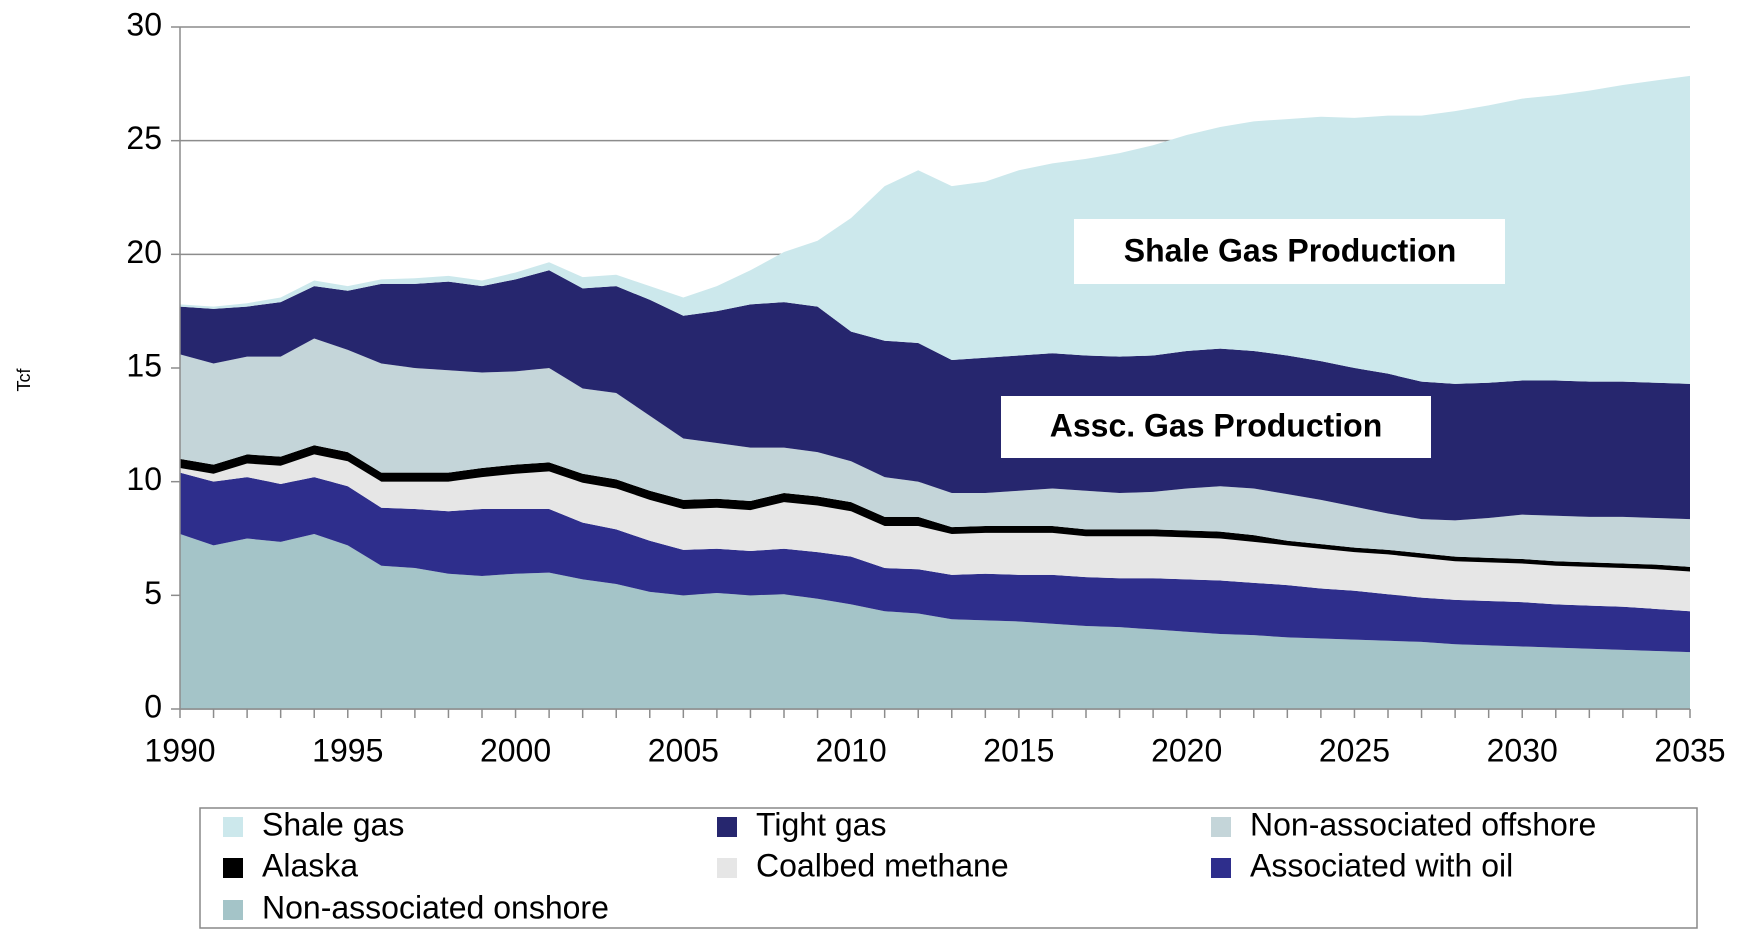 The width and height of the screenshot is (1743, 932). Describe the element at coordinates (144, 252) in the screenshot. I see `y-tick-label: 20` at that location.